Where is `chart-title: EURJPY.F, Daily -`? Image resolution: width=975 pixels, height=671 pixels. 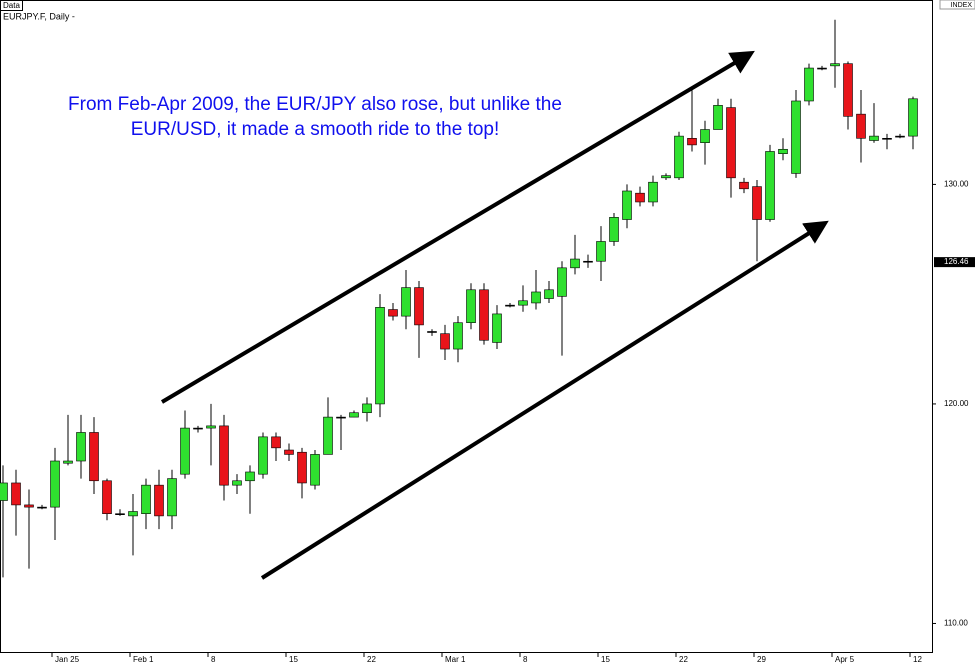 chart-title: EURJPY.F, Daily - is located at coordinates (39, 16).